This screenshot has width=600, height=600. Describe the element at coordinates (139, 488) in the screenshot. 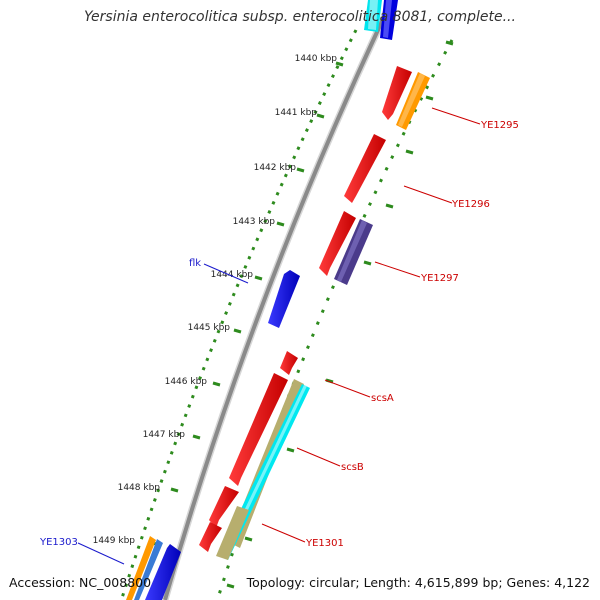

I see `scale-label: 1448 kbp` at that location.